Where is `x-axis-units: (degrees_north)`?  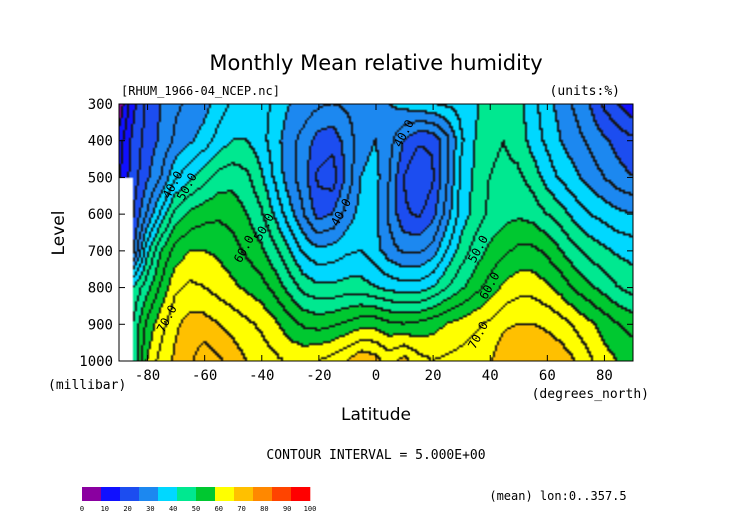 x-axis-units: (degrees_north) is located at coordinates (590, 394).